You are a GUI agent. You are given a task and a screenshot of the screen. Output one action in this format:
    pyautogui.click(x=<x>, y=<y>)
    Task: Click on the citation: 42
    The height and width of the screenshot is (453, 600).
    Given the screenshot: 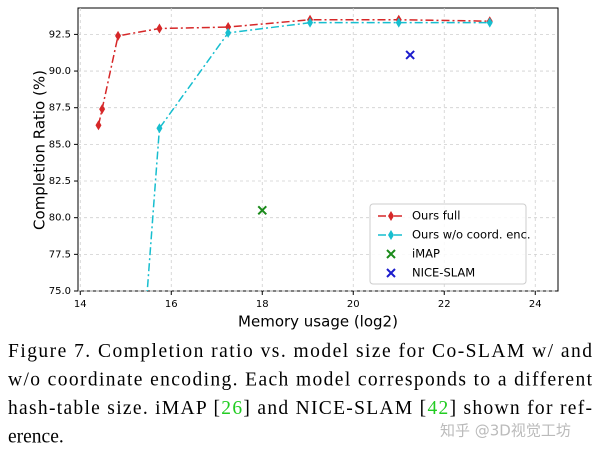 What is the action you would take?
    pyautogui.click(x=437, y=408)
    